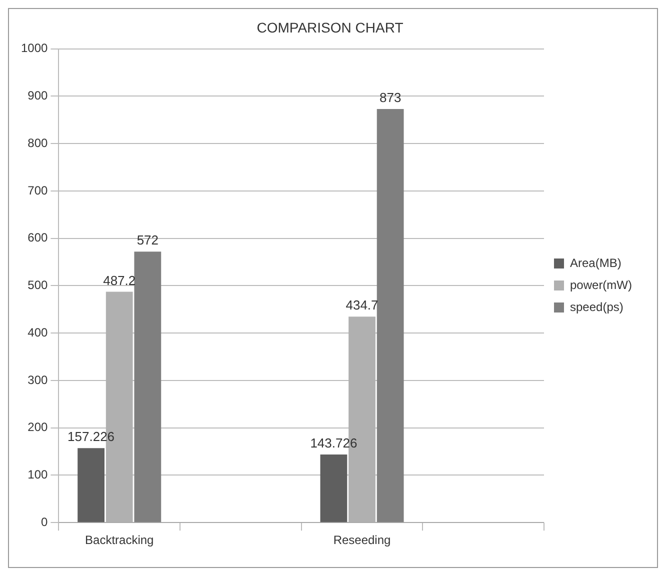 This screenshot has width=662, height=571. I want to click on y-tick-label: 500, so click(38, 285).